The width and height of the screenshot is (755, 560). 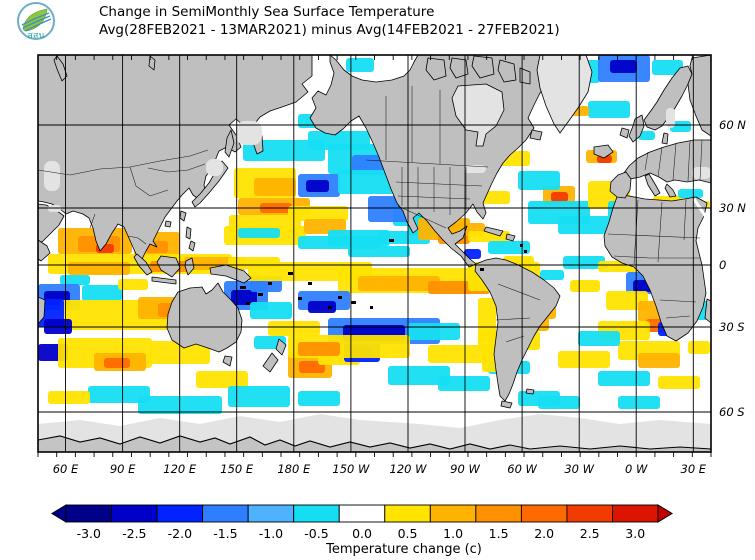 What do you see at coordinates (694, 469) in the screenshot?
I see `longitude-label: 30 E` at bounding box center [694, 469].